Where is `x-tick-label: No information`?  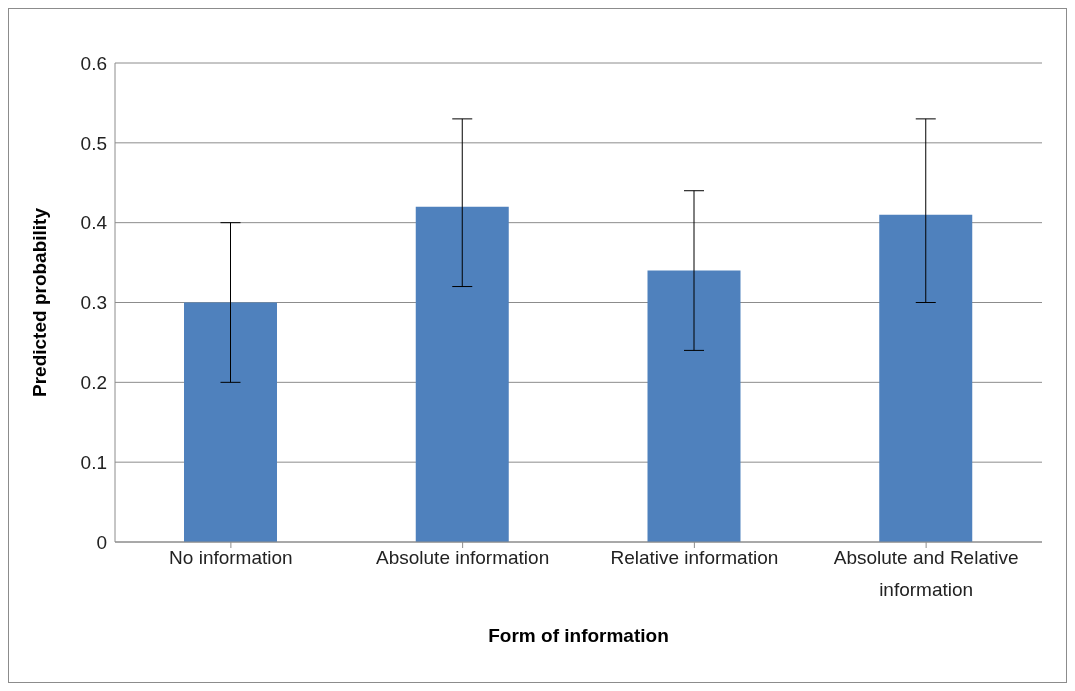 x-tick-label: No information is located at coordinates (231, 557).